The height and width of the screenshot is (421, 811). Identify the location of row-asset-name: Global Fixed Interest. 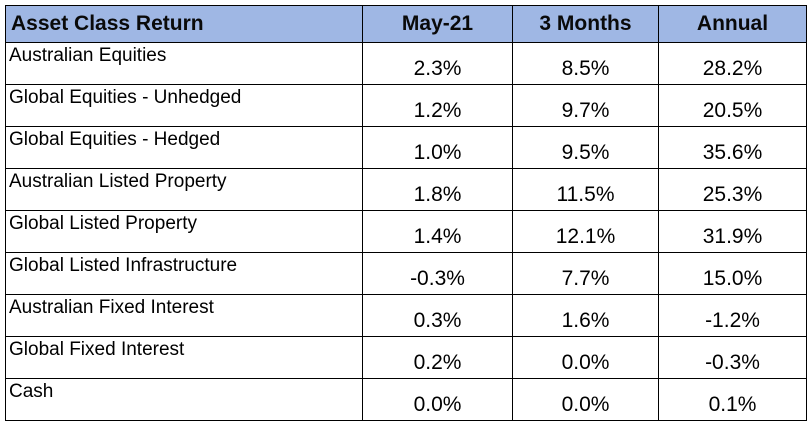
(184, 357).